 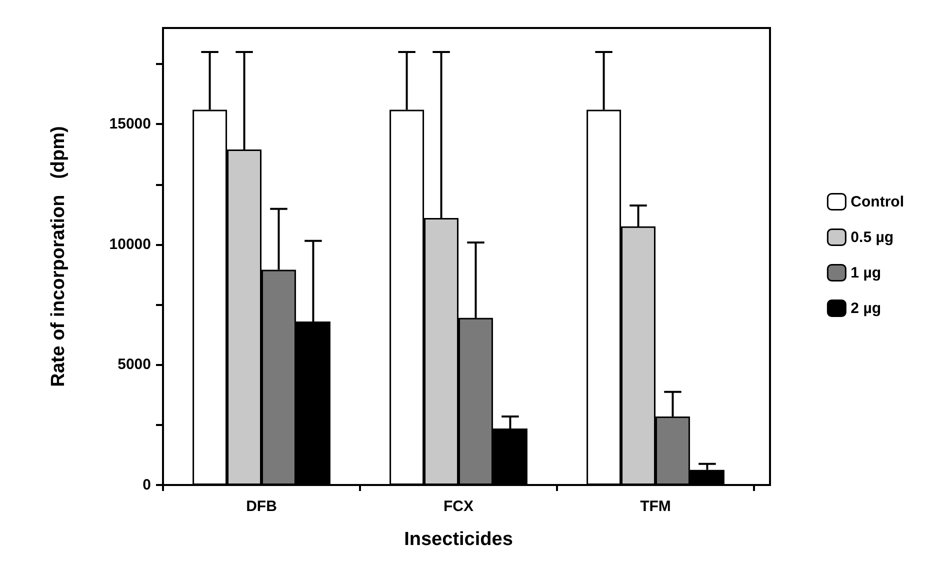 What do you see at coordinates (872, 237) in the screenshot?
I see `legend-label: 0.5 µg` at bounding box center [872, 237].